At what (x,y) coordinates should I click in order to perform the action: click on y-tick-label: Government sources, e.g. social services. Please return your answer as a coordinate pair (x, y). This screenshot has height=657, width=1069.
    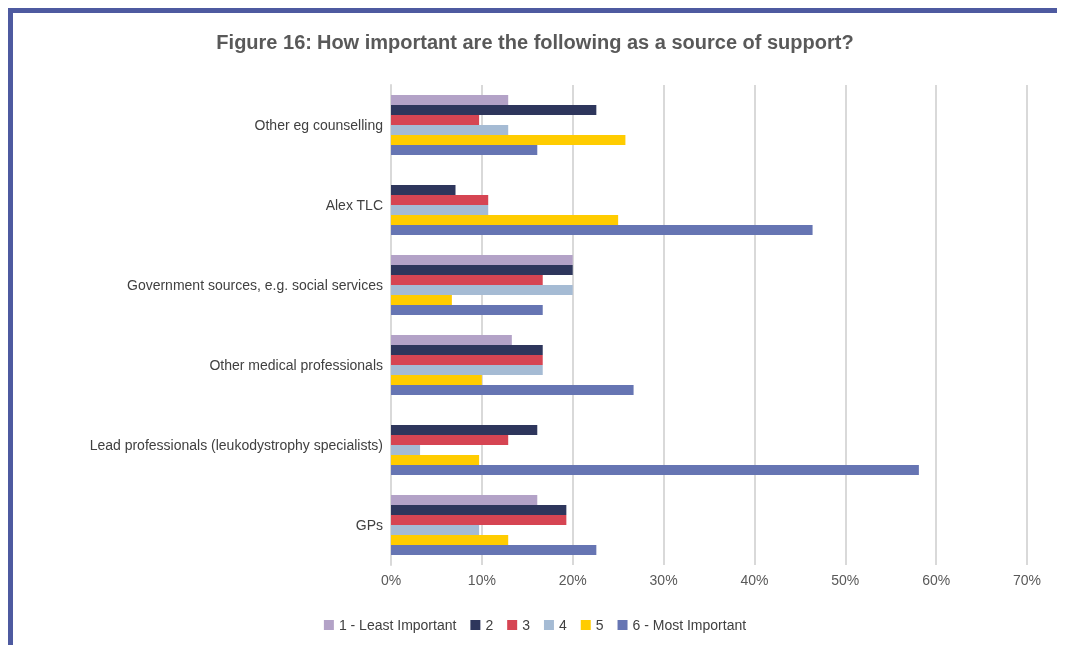
    Looking at the image, I should click on (255, 285).